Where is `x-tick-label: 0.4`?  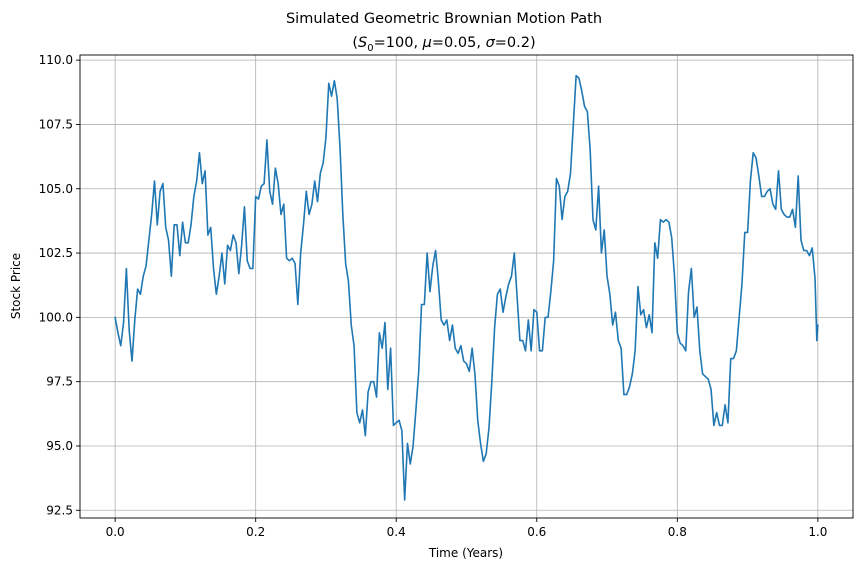
x-tick-label: 0.4 is located at coordinates (396, 532).